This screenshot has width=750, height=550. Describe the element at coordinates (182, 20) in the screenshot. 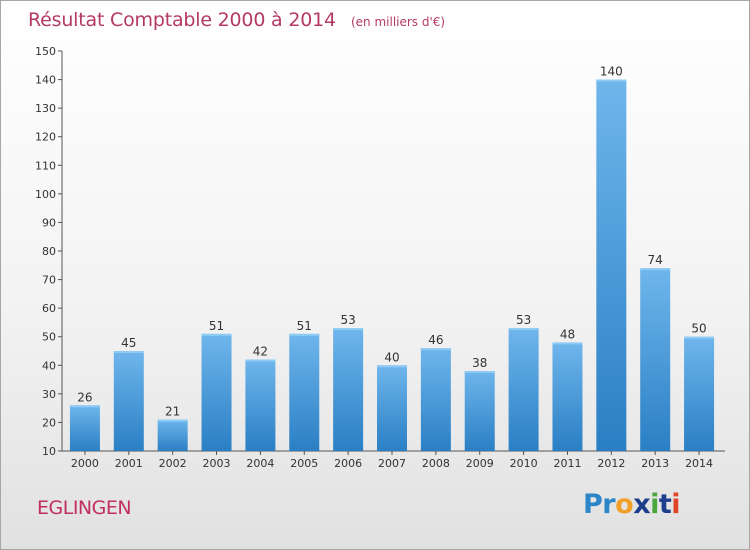

I see `chart-title: Résultat Comptable 2000 à 2014` at that location.